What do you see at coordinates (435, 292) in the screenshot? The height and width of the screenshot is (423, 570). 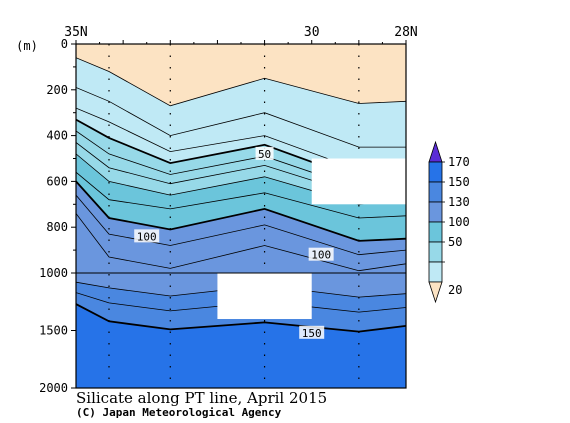 I see `legend-under-triangle` at bounding box center [435, 292].